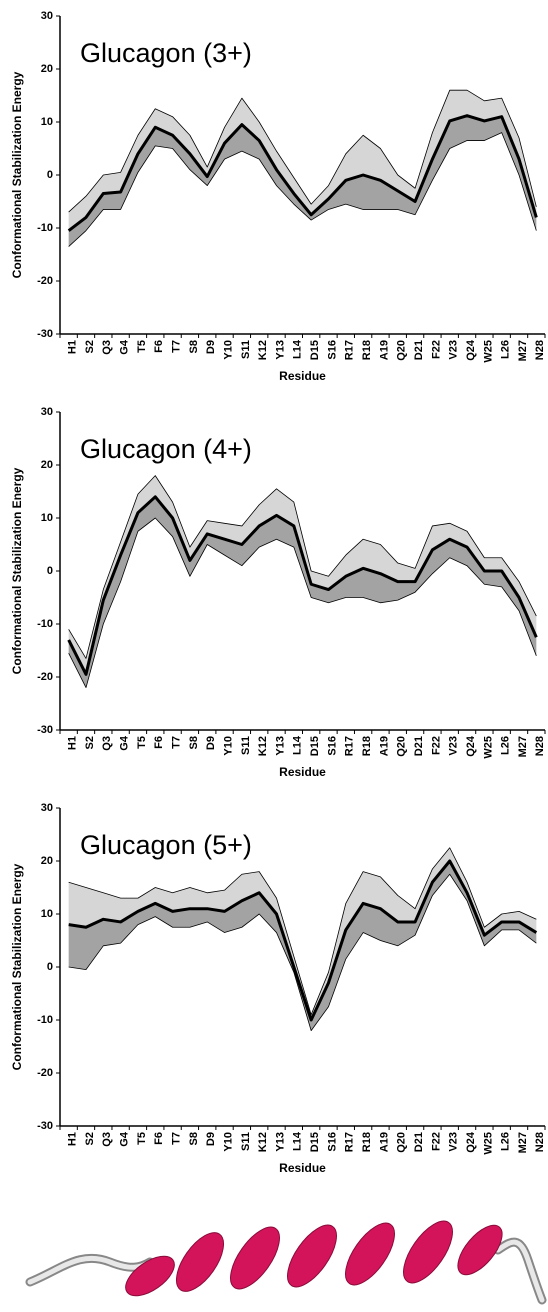 The width and height of the screenshot is (548, 1312). Describe the element at coordinates (166, 845) in the screenshot. I see `chart-title: Glucagon (5+)` at that location.